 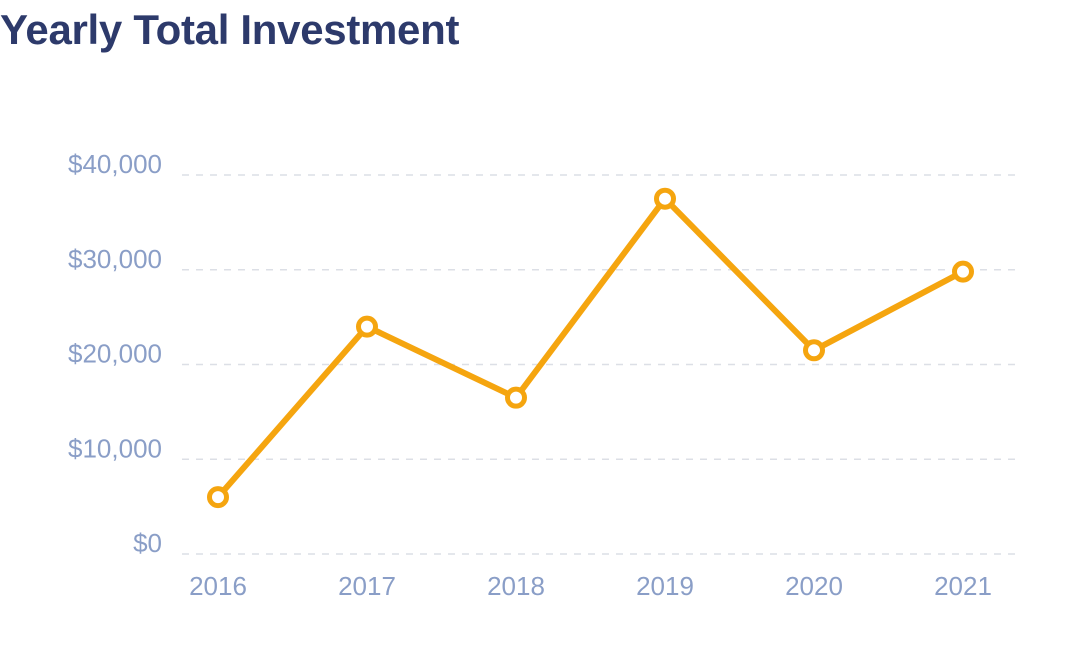 I want to click on data-point-2020, so click(x=814, y=350).